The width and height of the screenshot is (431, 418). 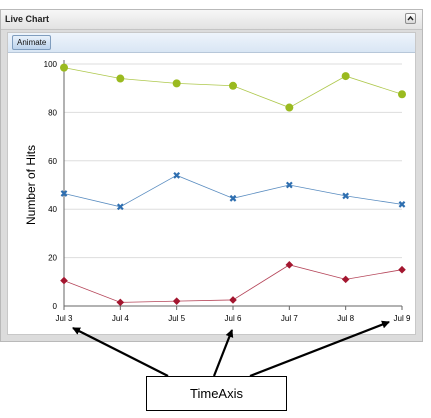 I want to click on chevron-up-icon, so click(x=410, y=18).